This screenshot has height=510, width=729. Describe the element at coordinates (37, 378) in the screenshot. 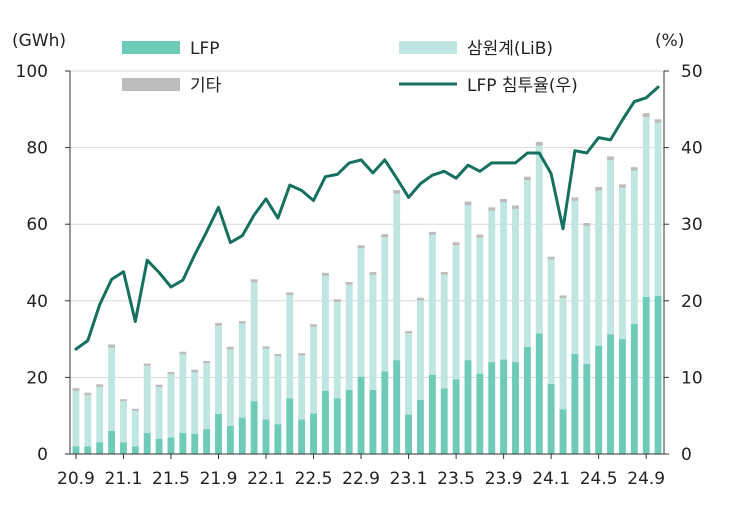

I see `y-left-tick-20: 20` at that location.